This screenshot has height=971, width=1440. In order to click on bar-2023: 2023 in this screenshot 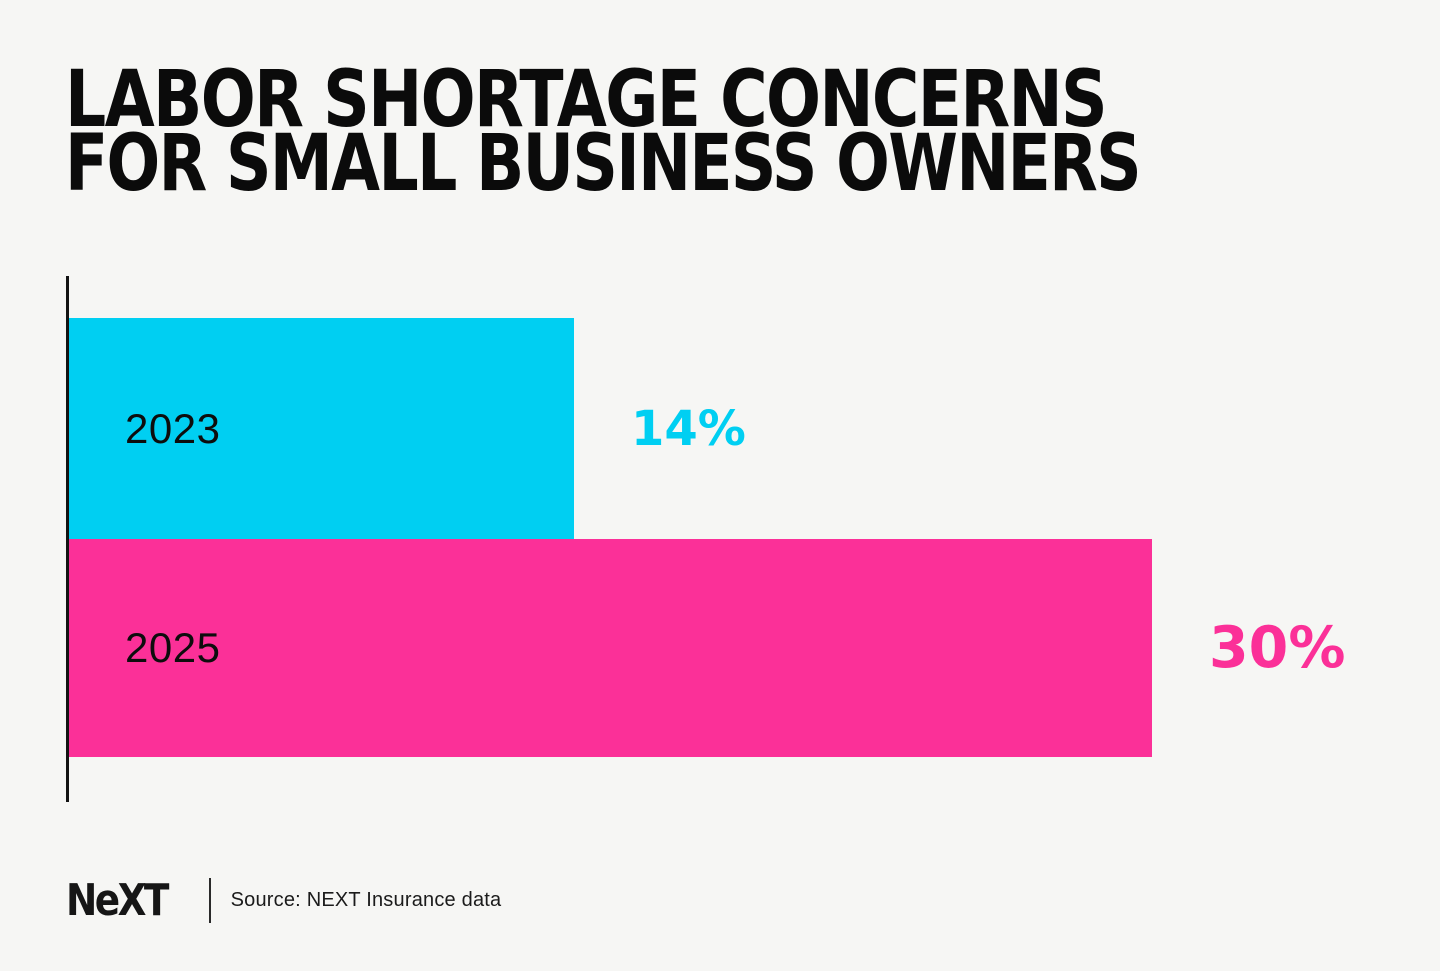, I will do `click(321, 428)`.